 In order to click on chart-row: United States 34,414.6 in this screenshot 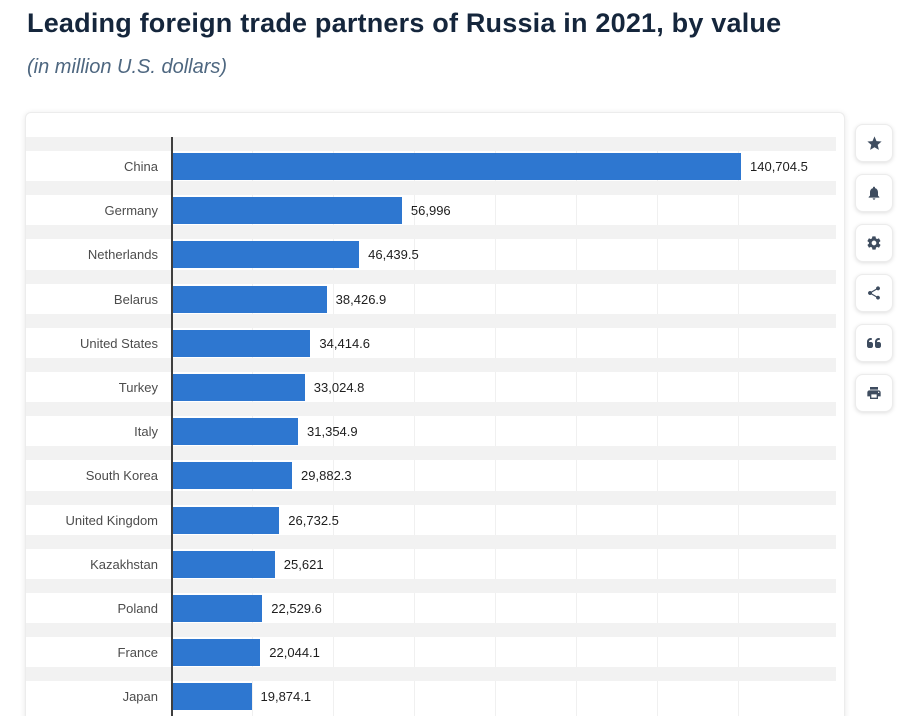, I will do `click(431, 335)`.